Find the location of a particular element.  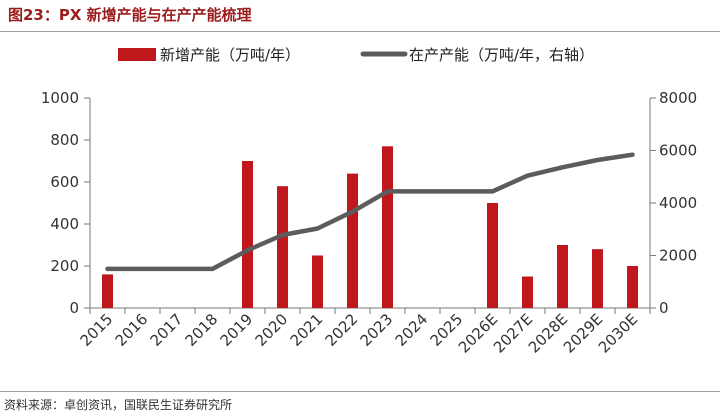

y-right-tick-label: 2000 is located at coordinates (678, 256).